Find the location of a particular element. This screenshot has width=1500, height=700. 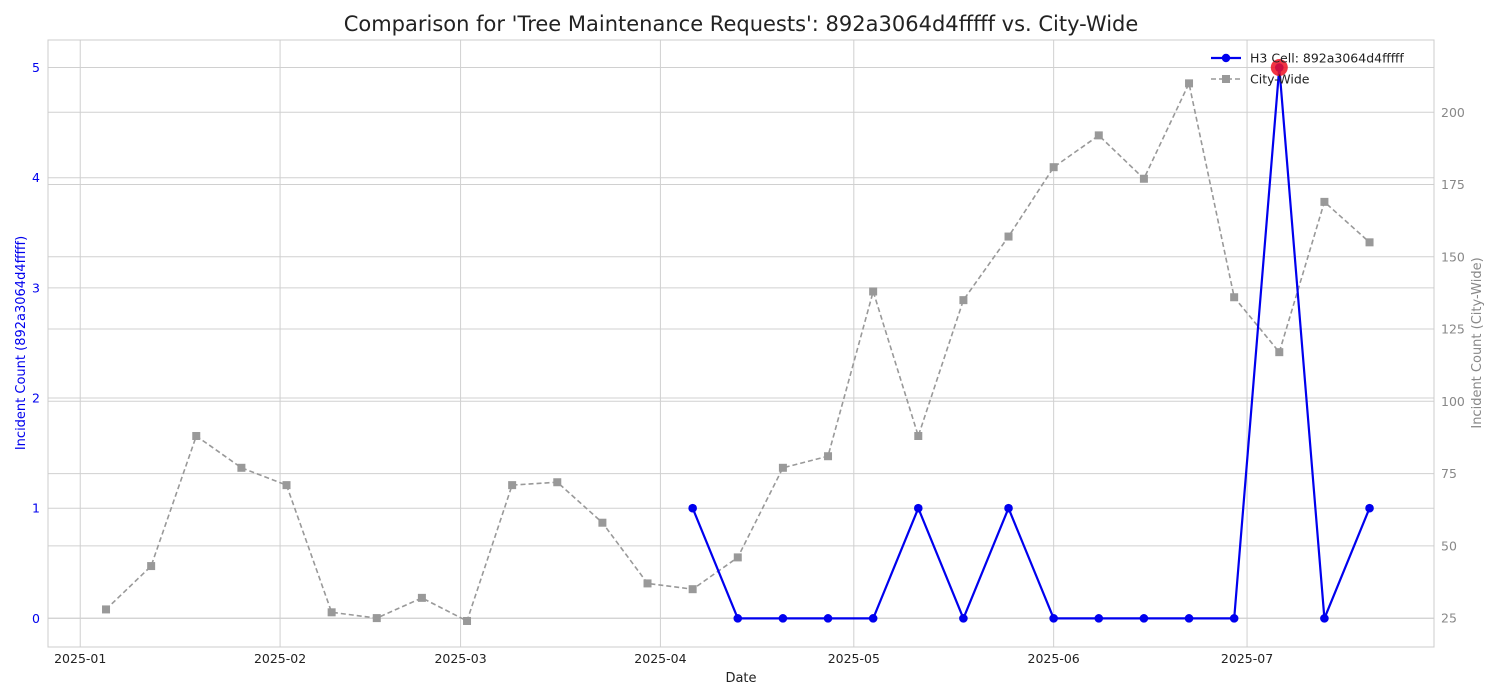

right-y-tick-label: 125 is located at coordinates (1453, 329).